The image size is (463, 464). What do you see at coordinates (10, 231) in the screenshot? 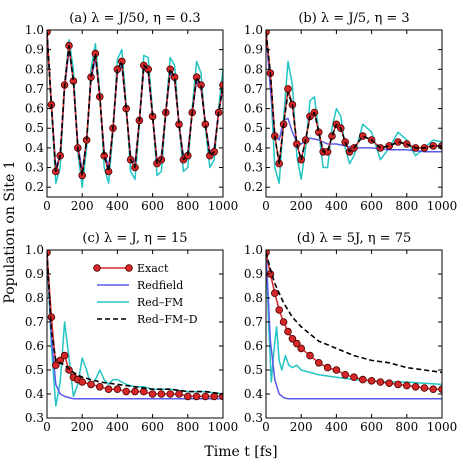
I see `y-axis-label: Population on Site 1` at bounding box center [10, 231].